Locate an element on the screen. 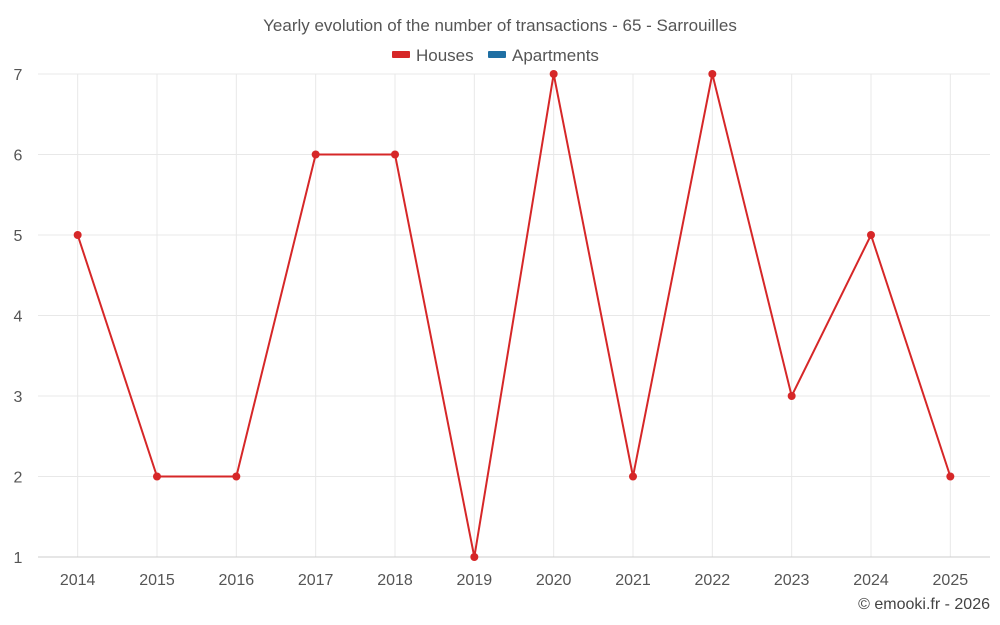 The width and height of the screenshot is (1000, 625). x-tick-label: 2014 is located at coordinates (78, 580).